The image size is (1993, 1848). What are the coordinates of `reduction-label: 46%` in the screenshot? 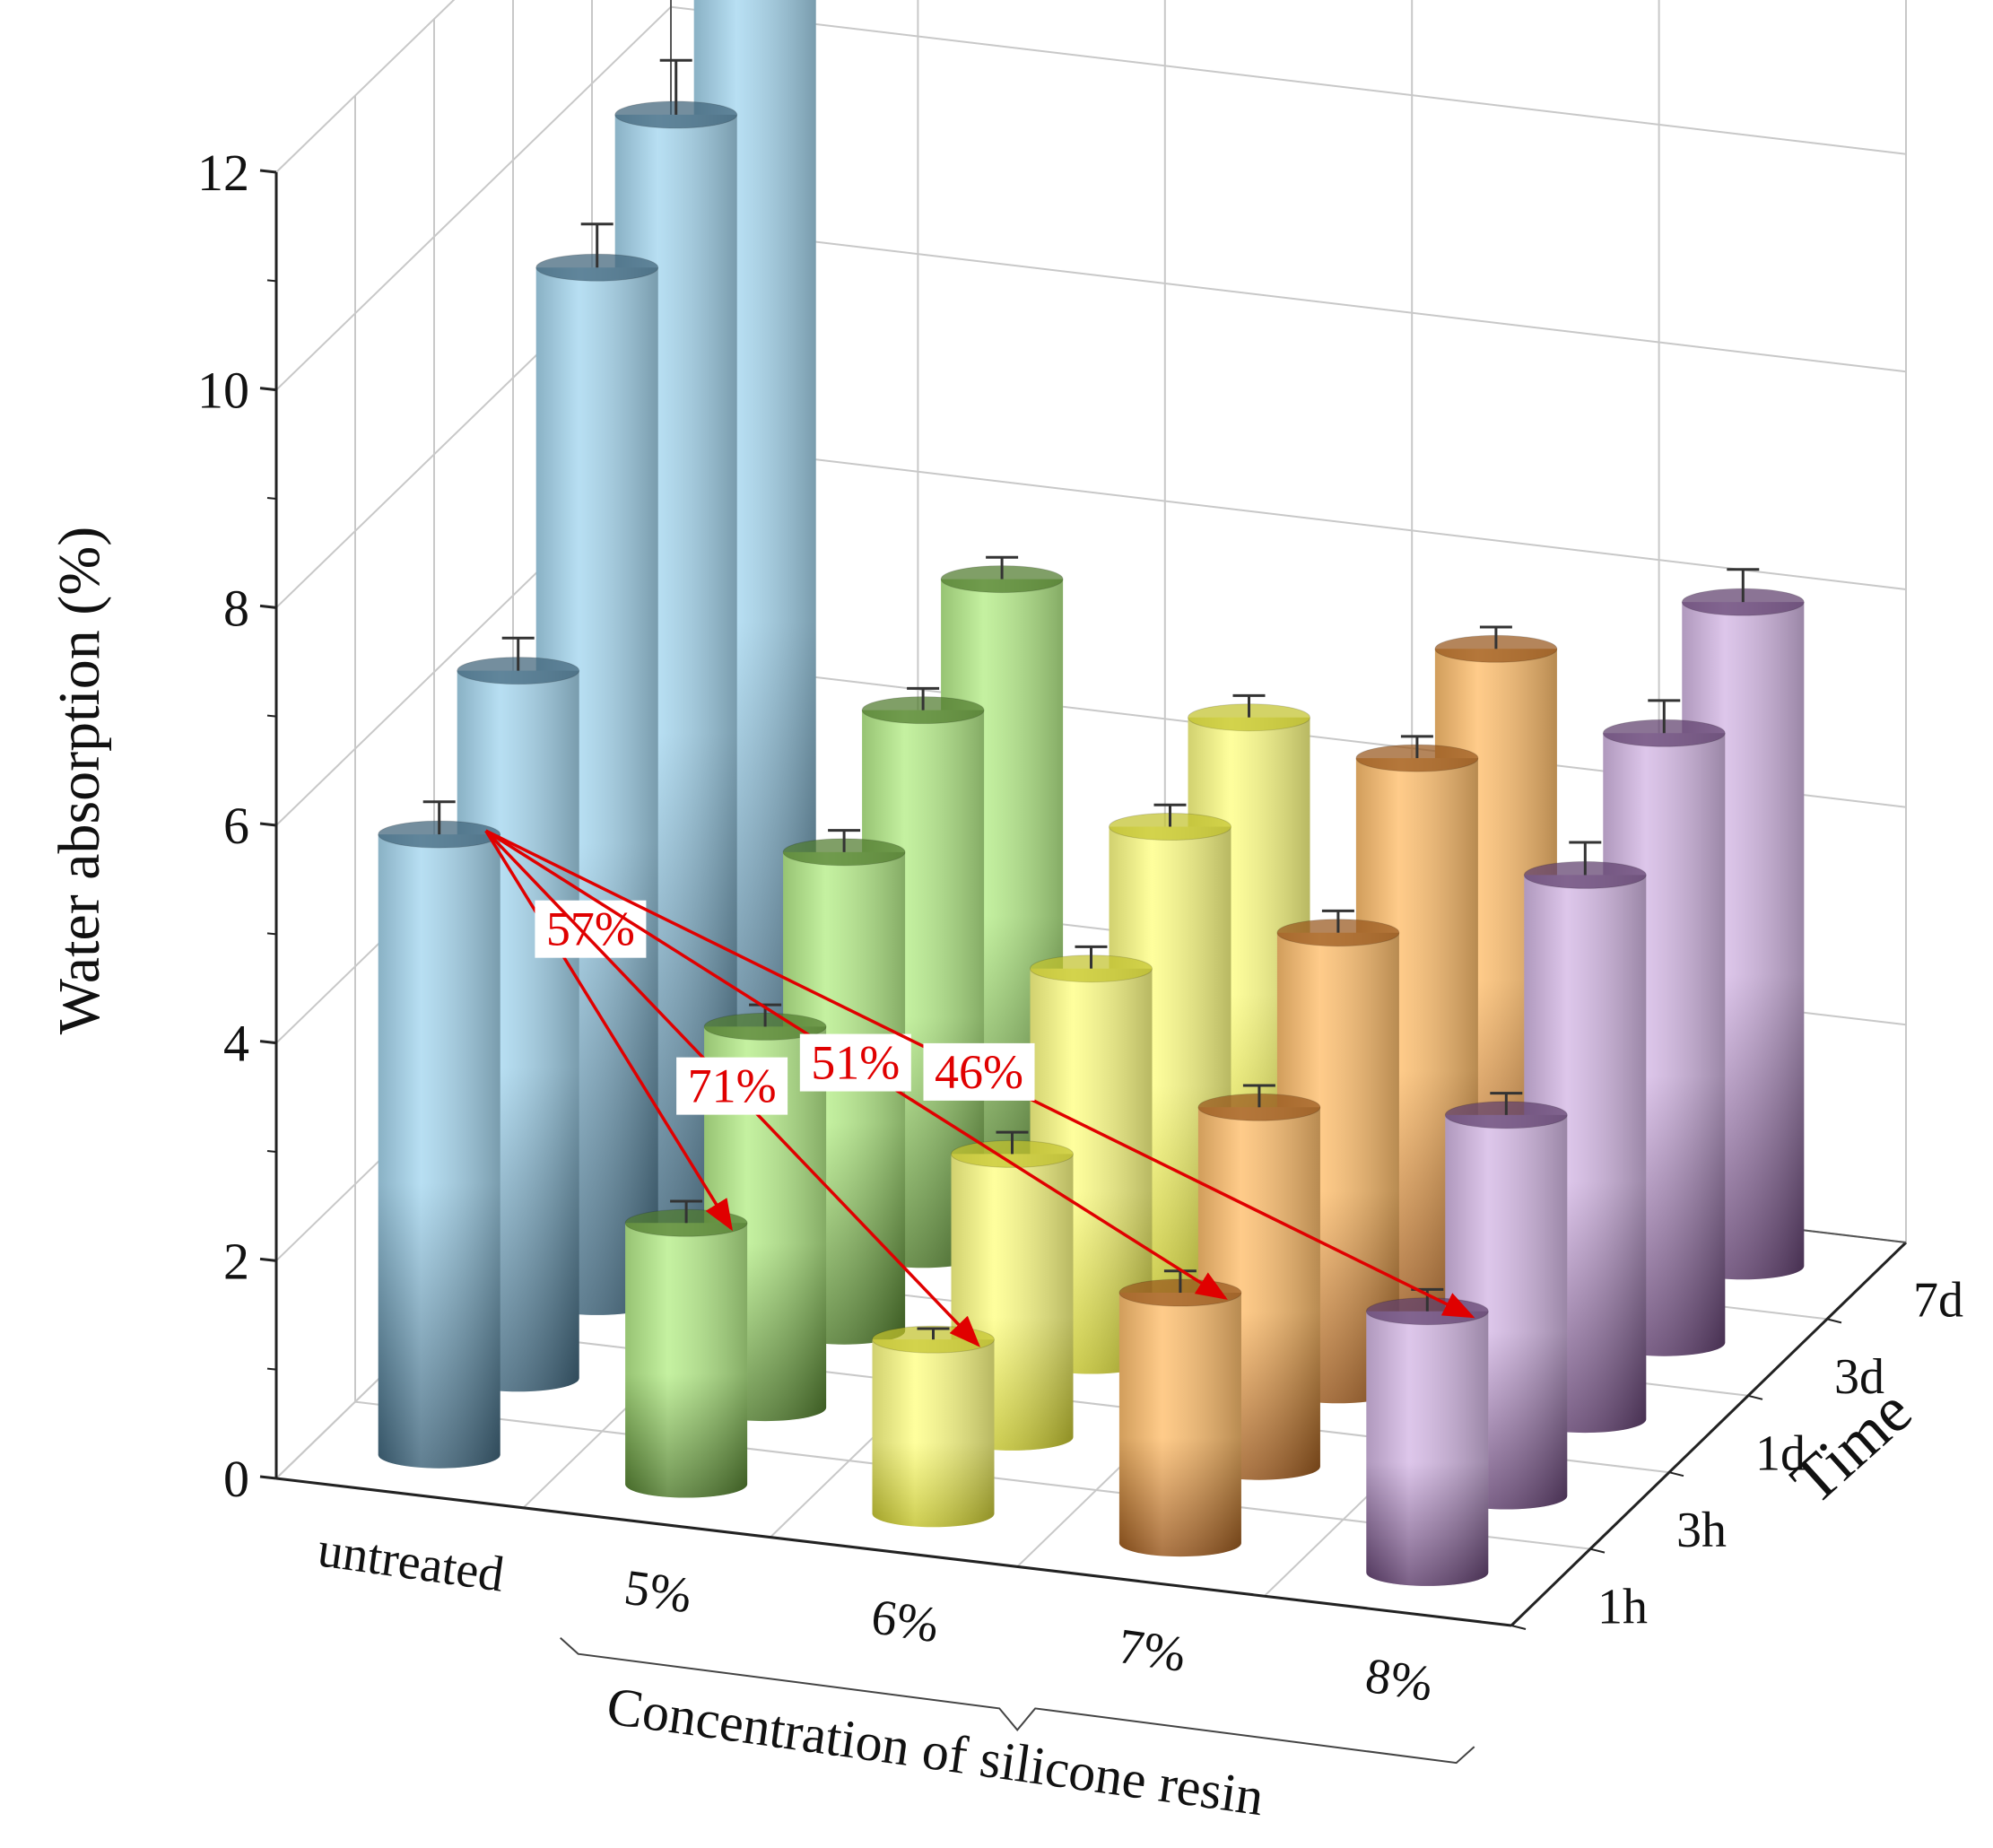 It's located at (979, 1072).